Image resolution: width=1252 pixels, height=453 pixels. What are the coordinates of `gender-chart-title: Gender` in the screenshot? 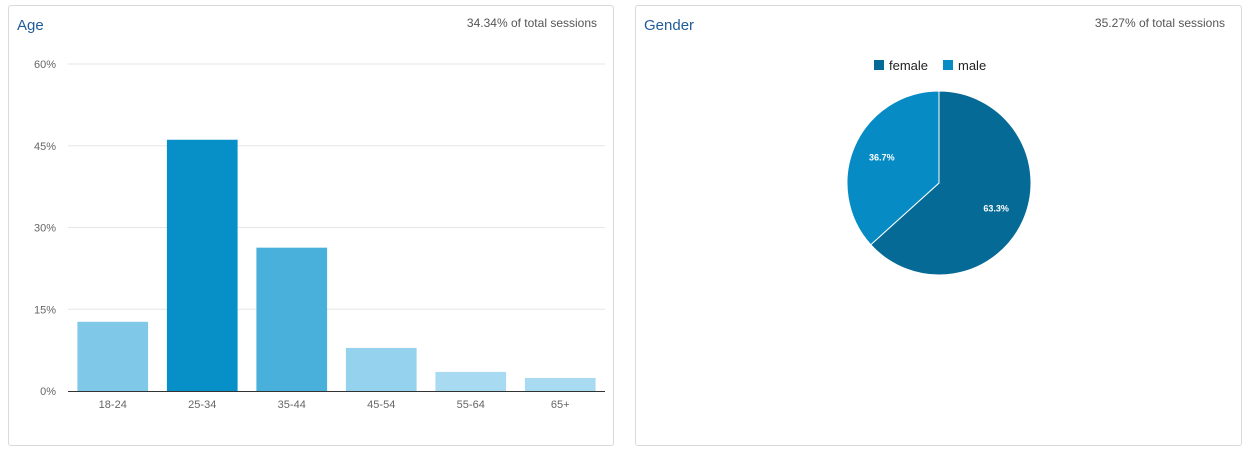 It's located at (669, 25).